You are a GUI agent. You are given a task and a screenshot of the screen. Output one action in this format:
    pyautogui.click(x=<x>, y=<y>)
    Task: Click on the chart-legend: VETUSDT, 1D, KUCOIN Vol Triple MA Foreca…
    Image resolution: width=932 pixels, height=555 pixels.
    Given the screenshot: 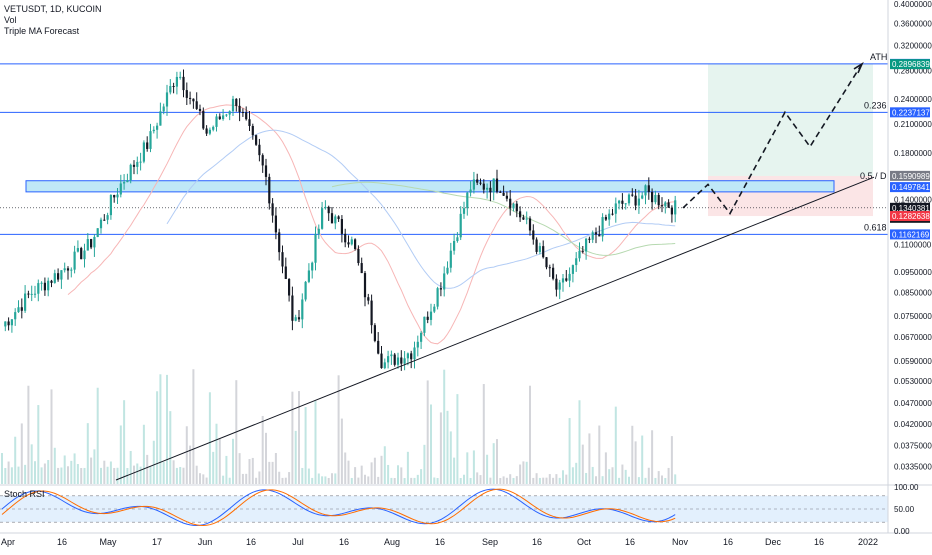 What is the action you would take?
    pyautogui.click(x=53, y=20)
    